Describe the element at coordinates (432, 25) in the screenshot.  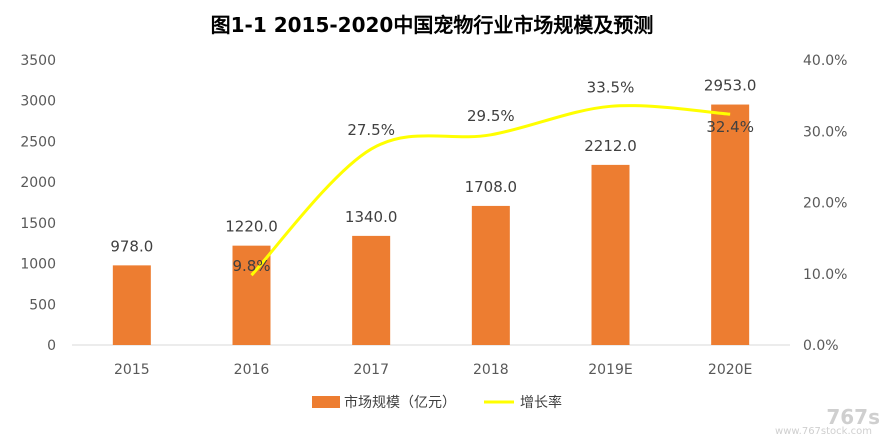
I see `chart-title: 图1-1 2015-2020中国宠物行业市场规模及预测` at that location.